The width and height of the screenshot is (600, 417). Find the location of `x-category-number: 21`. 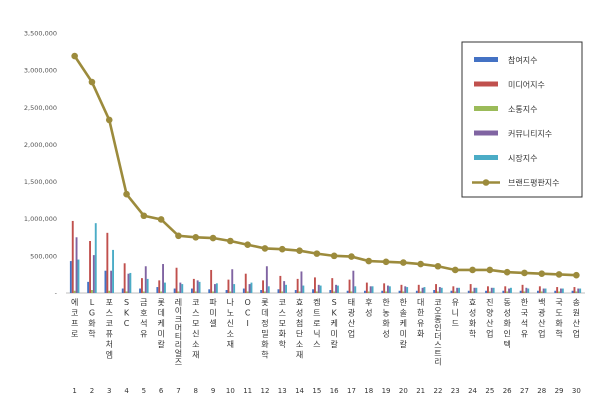

x-category-number: 21 is located at coordinates (420, 391).